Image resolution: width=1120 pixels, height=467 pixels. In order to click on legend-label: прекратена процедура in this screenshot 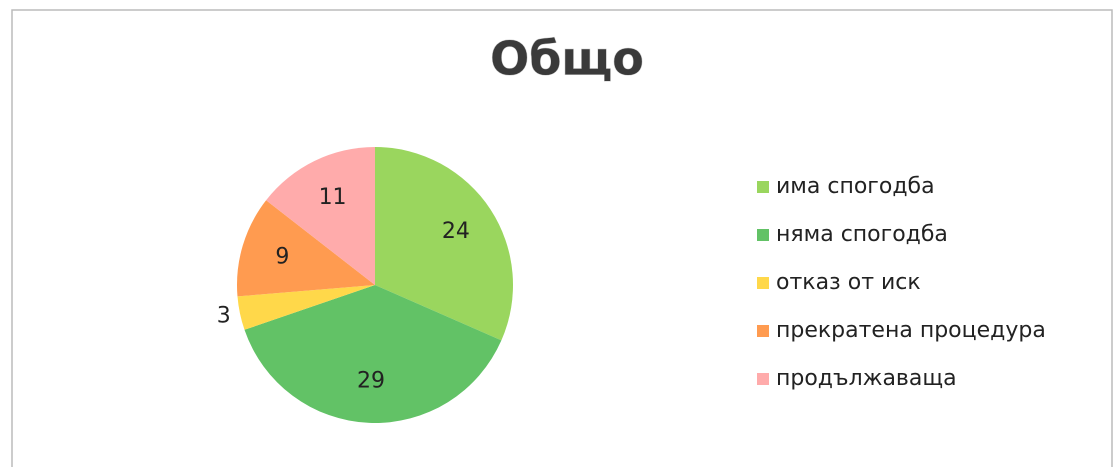, I will do `click(911, 330)`.